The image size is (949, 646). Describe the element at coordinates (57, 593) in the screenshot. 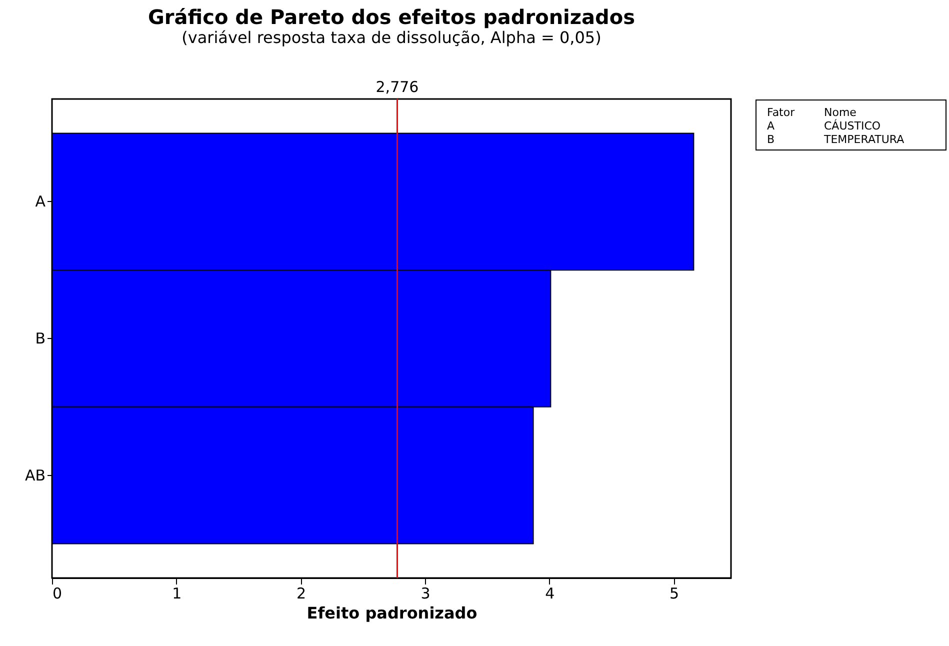

I see `x-tick-label: 0` at that location.